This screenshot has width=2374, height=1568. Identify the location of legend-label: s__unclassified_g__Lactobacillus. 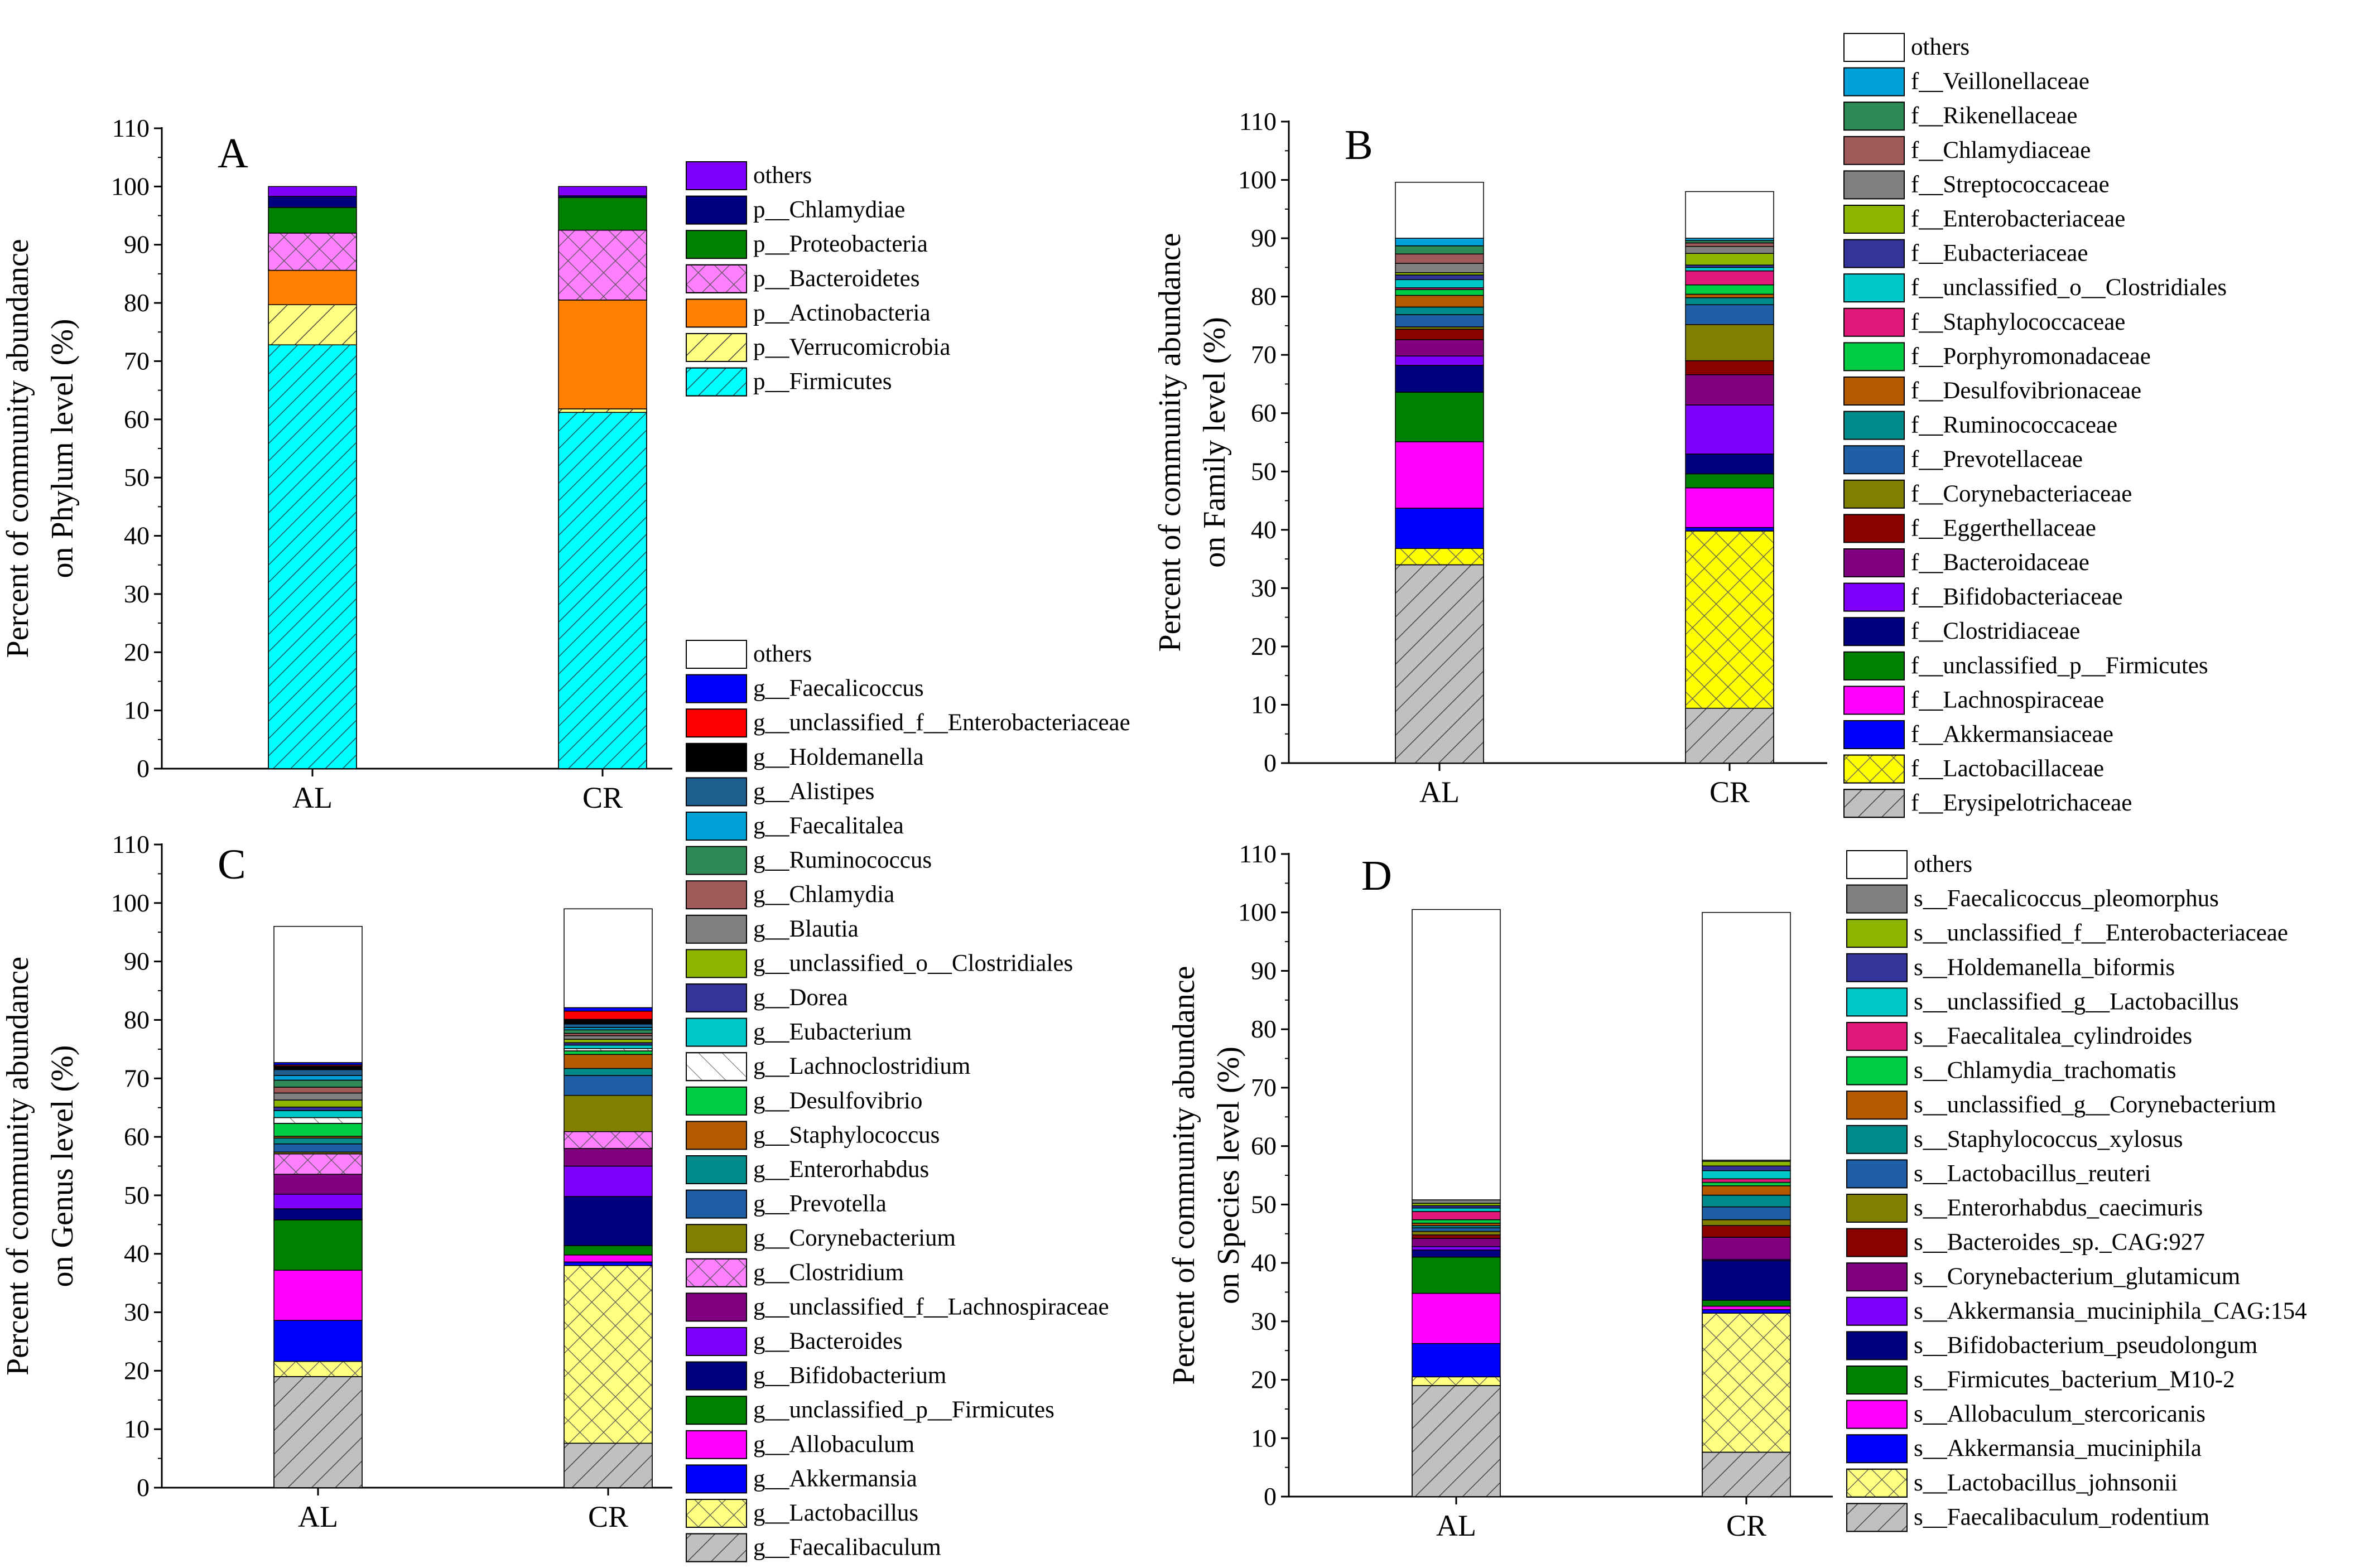
(2076, 1002).